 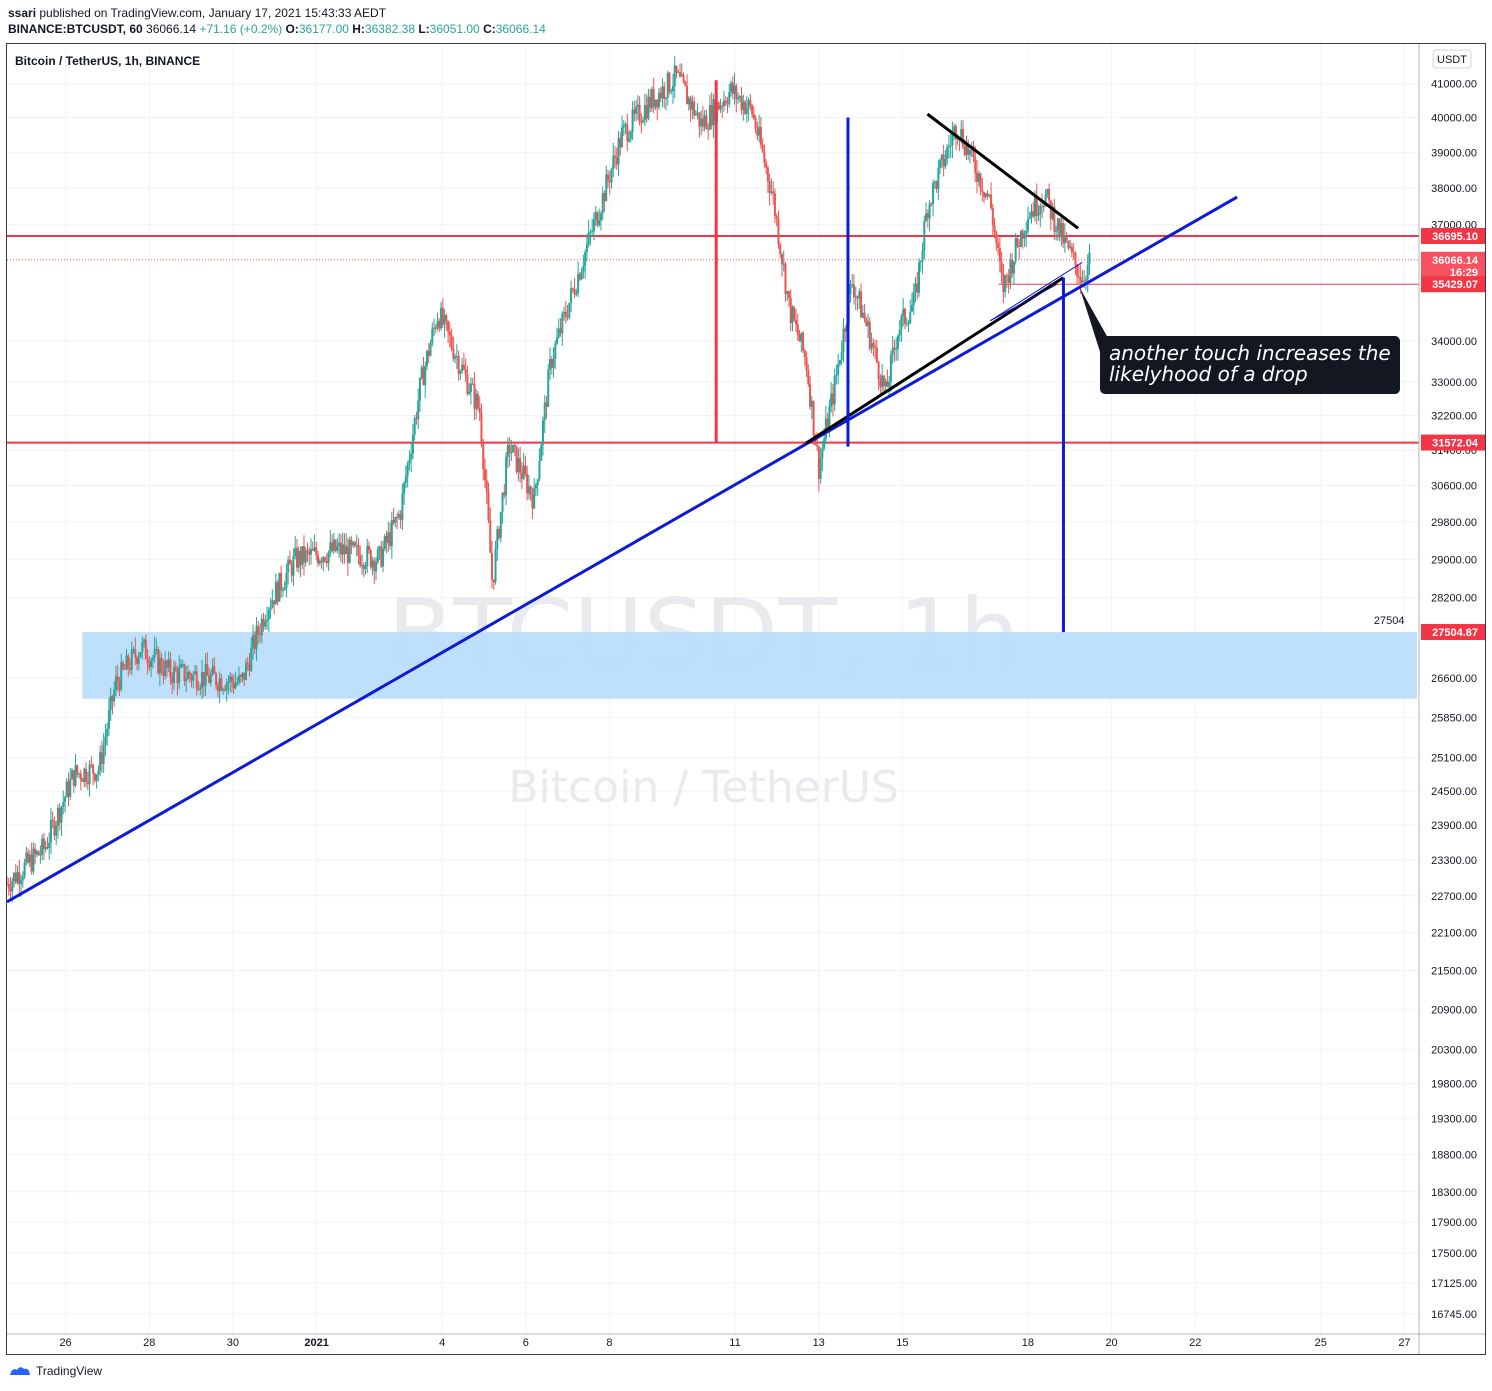 What do you see at coordinates (389, 29) in the screenshot?
I see `high-value: 36382.38` at bounding box center [389, 29].